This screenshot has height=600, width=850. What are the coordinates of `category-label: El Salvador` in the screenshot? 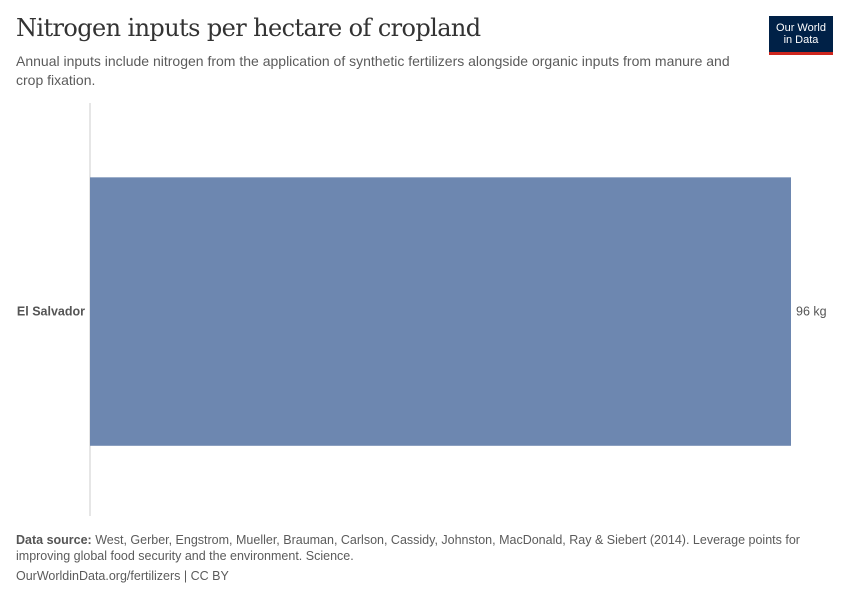 It's located at (51, 312).